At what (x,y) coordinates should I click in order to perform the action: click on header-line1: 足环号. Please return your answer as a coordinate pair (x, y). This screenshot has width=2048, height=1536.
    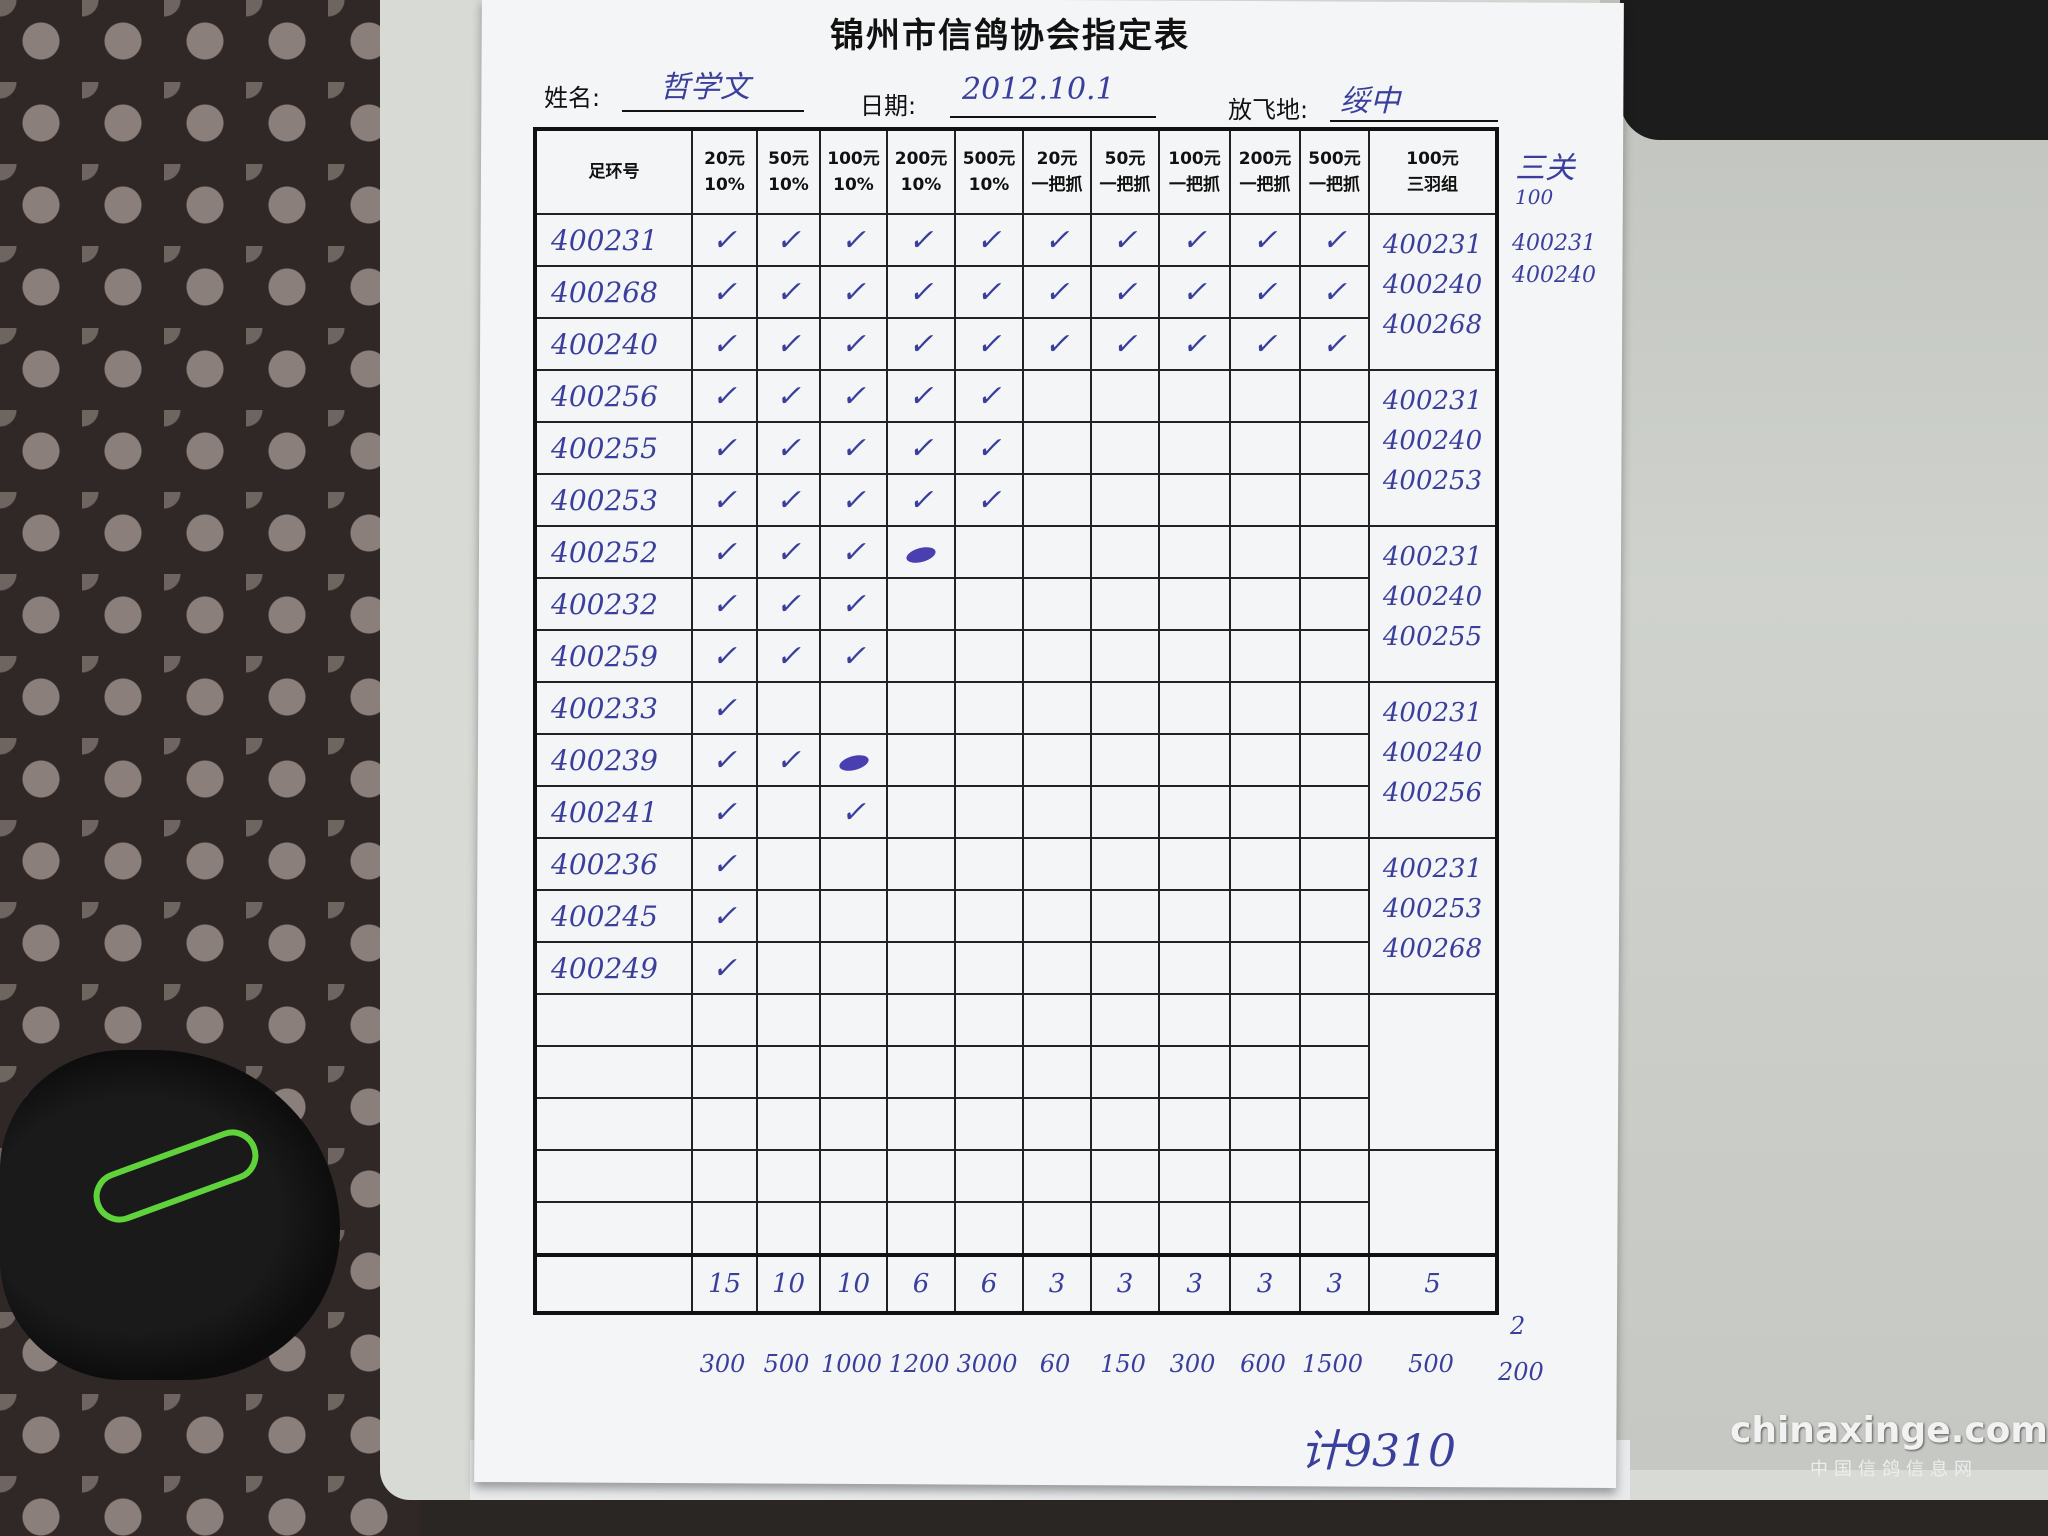
    Looking at the image, I should click on (614, 172).